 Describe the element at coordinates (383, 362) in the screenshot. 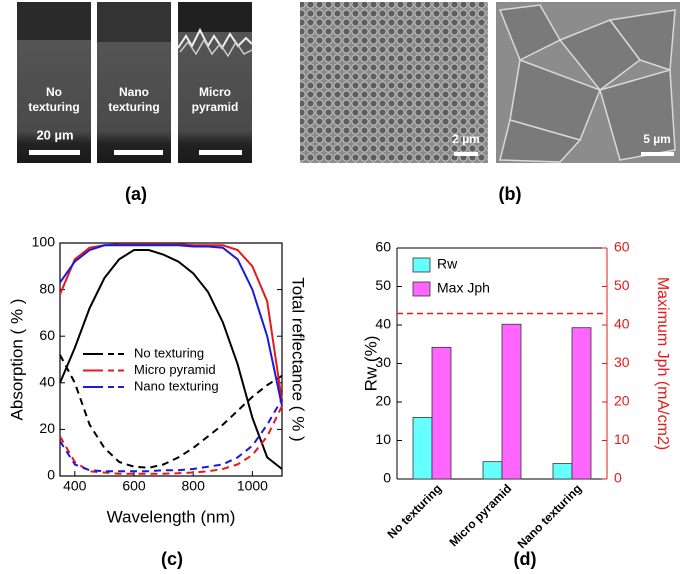

I see `y-tick-label: 30` at that location.